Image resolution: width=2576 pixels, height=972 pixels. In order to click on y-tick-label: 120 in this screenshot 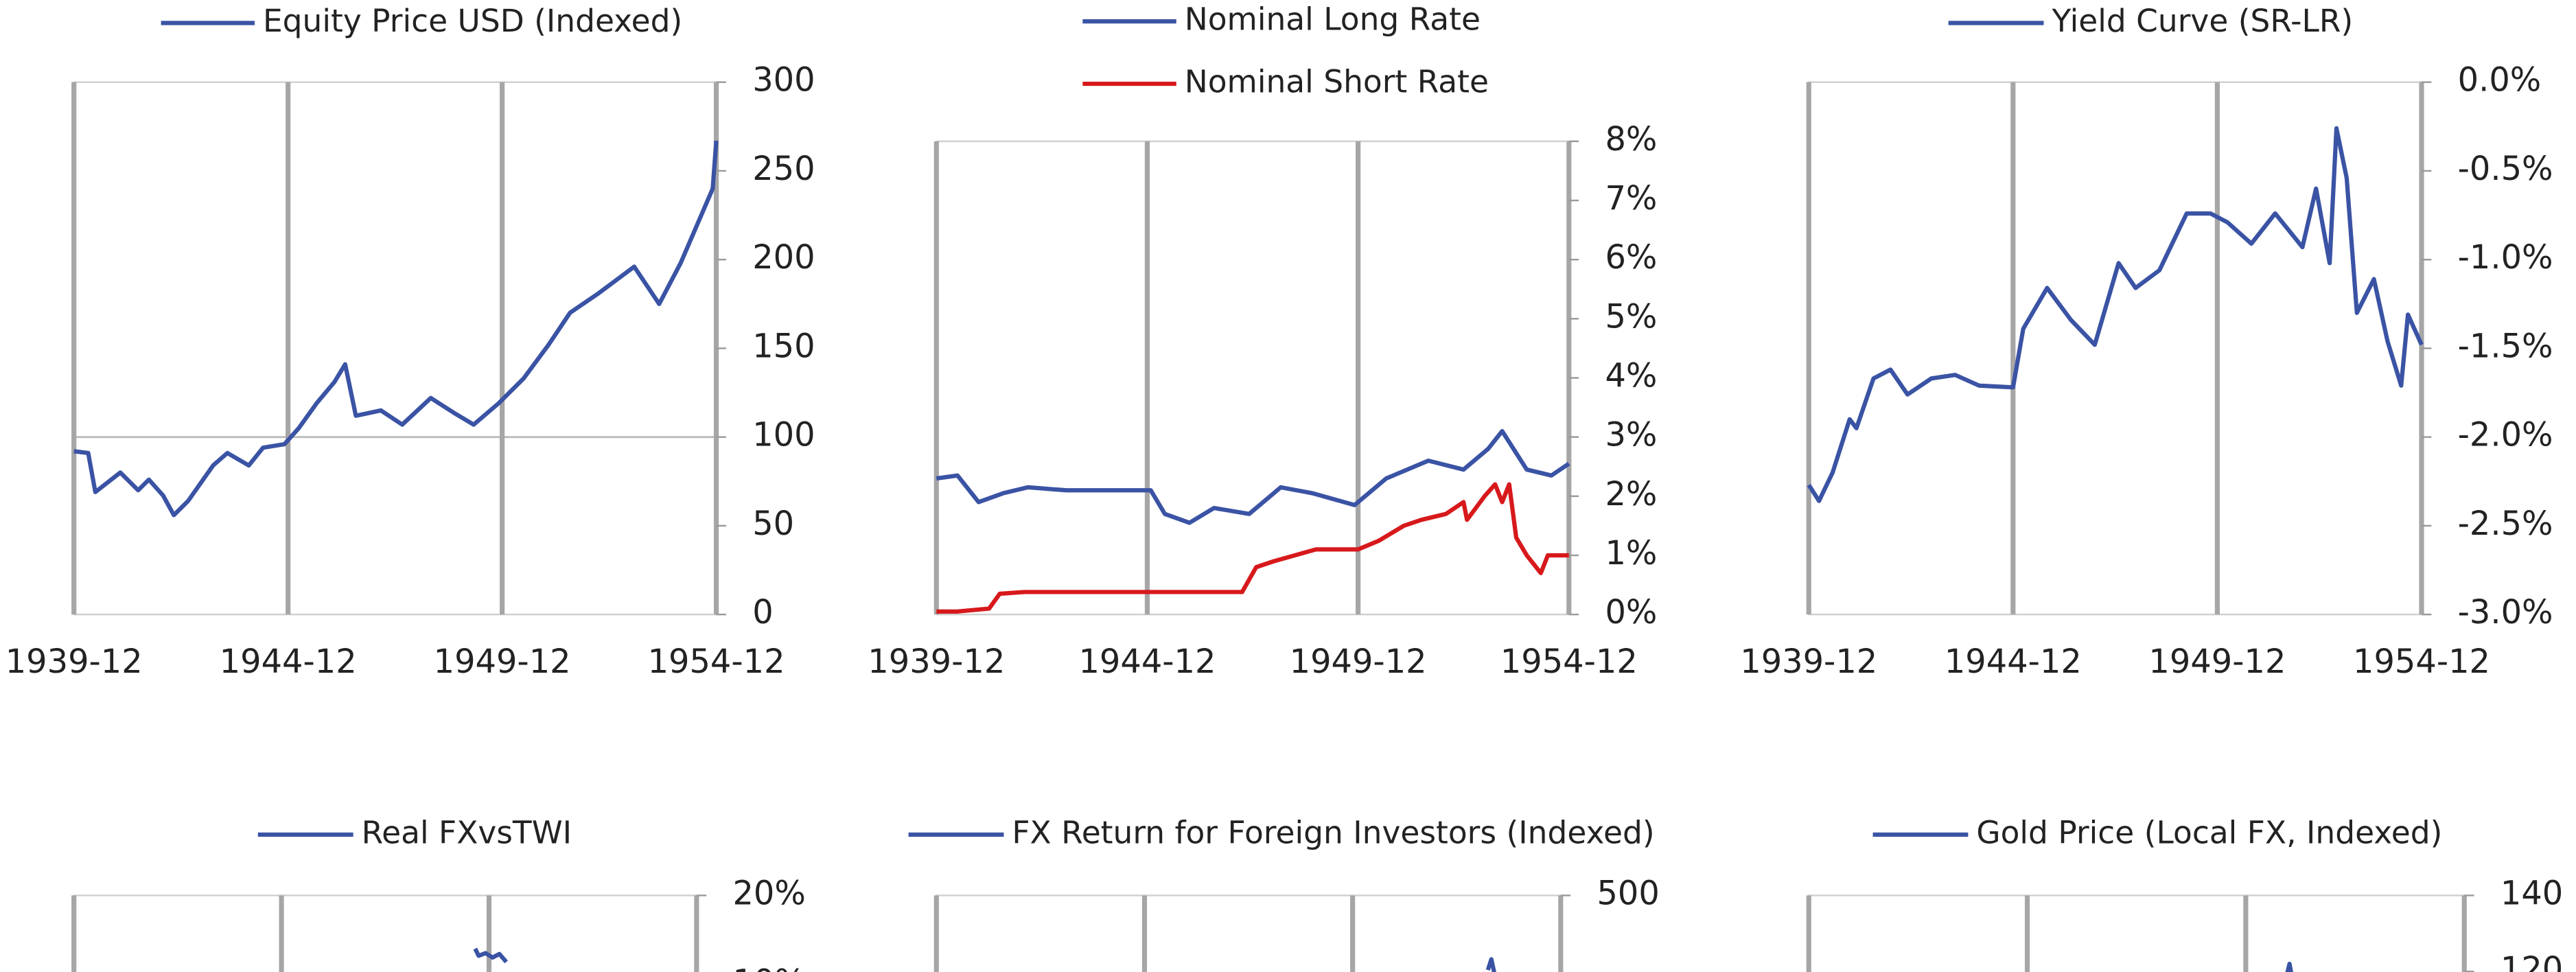, I will do `click(2531, 961)`.